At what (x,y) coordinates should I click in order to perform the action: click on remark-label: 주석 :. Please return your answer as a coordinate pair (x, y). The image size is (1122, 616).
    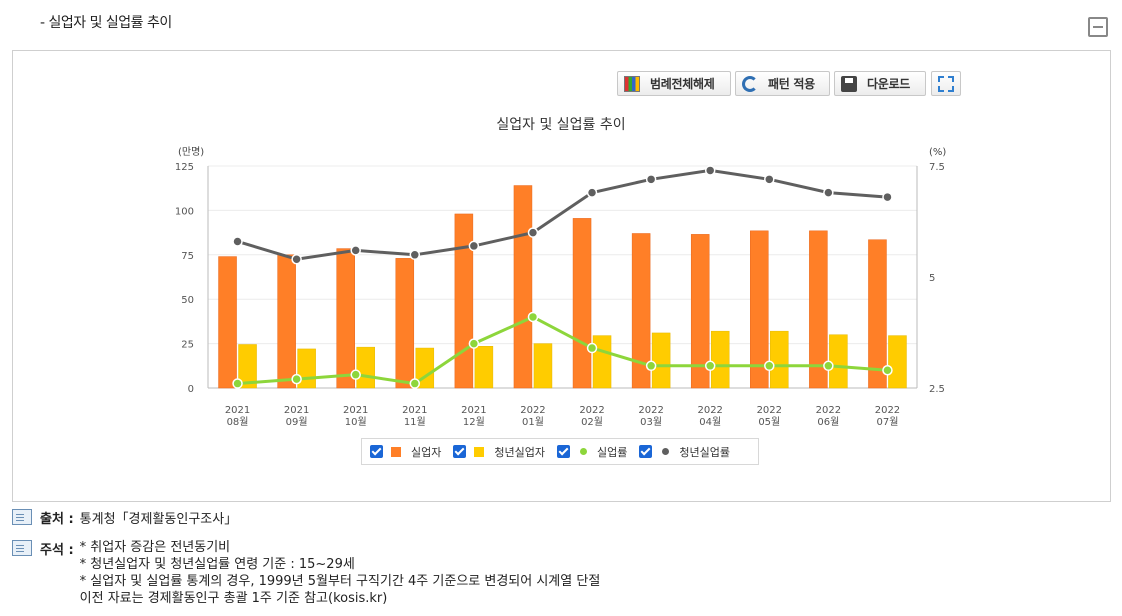
    Looking at the image, I should click on (57, 550).